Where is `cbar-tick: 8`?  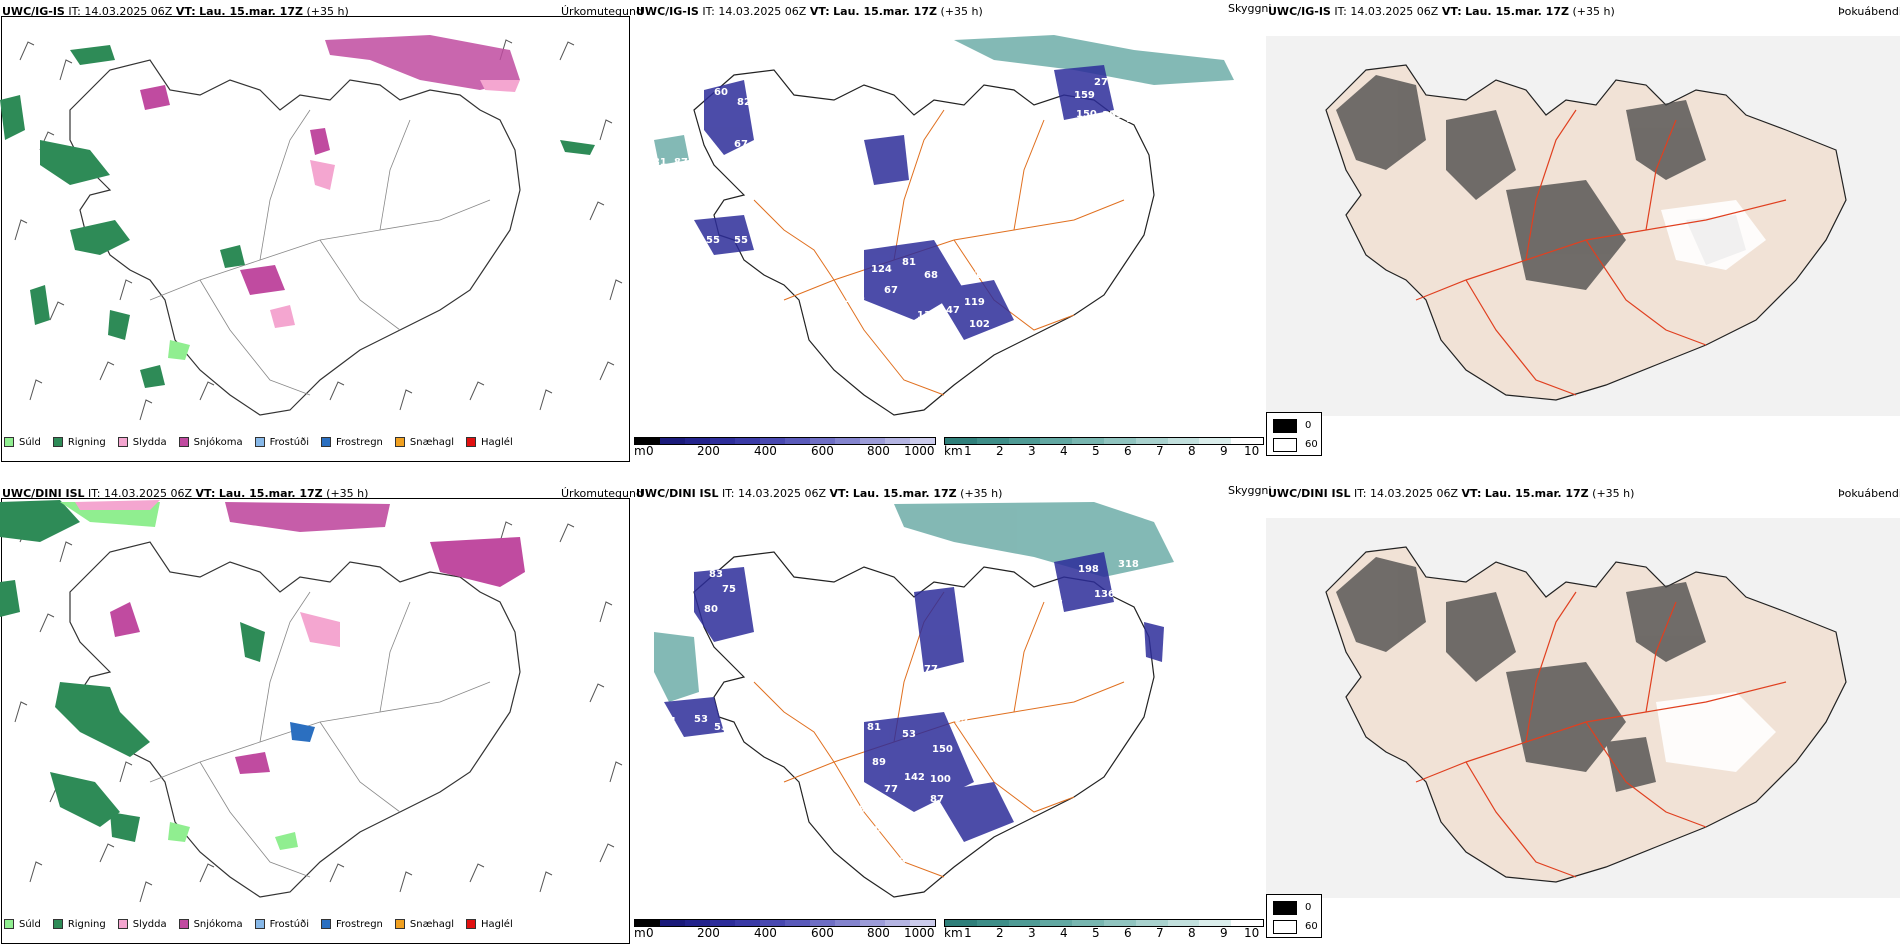 cbar-tick: 8 is located at coordinates (1192, 451).